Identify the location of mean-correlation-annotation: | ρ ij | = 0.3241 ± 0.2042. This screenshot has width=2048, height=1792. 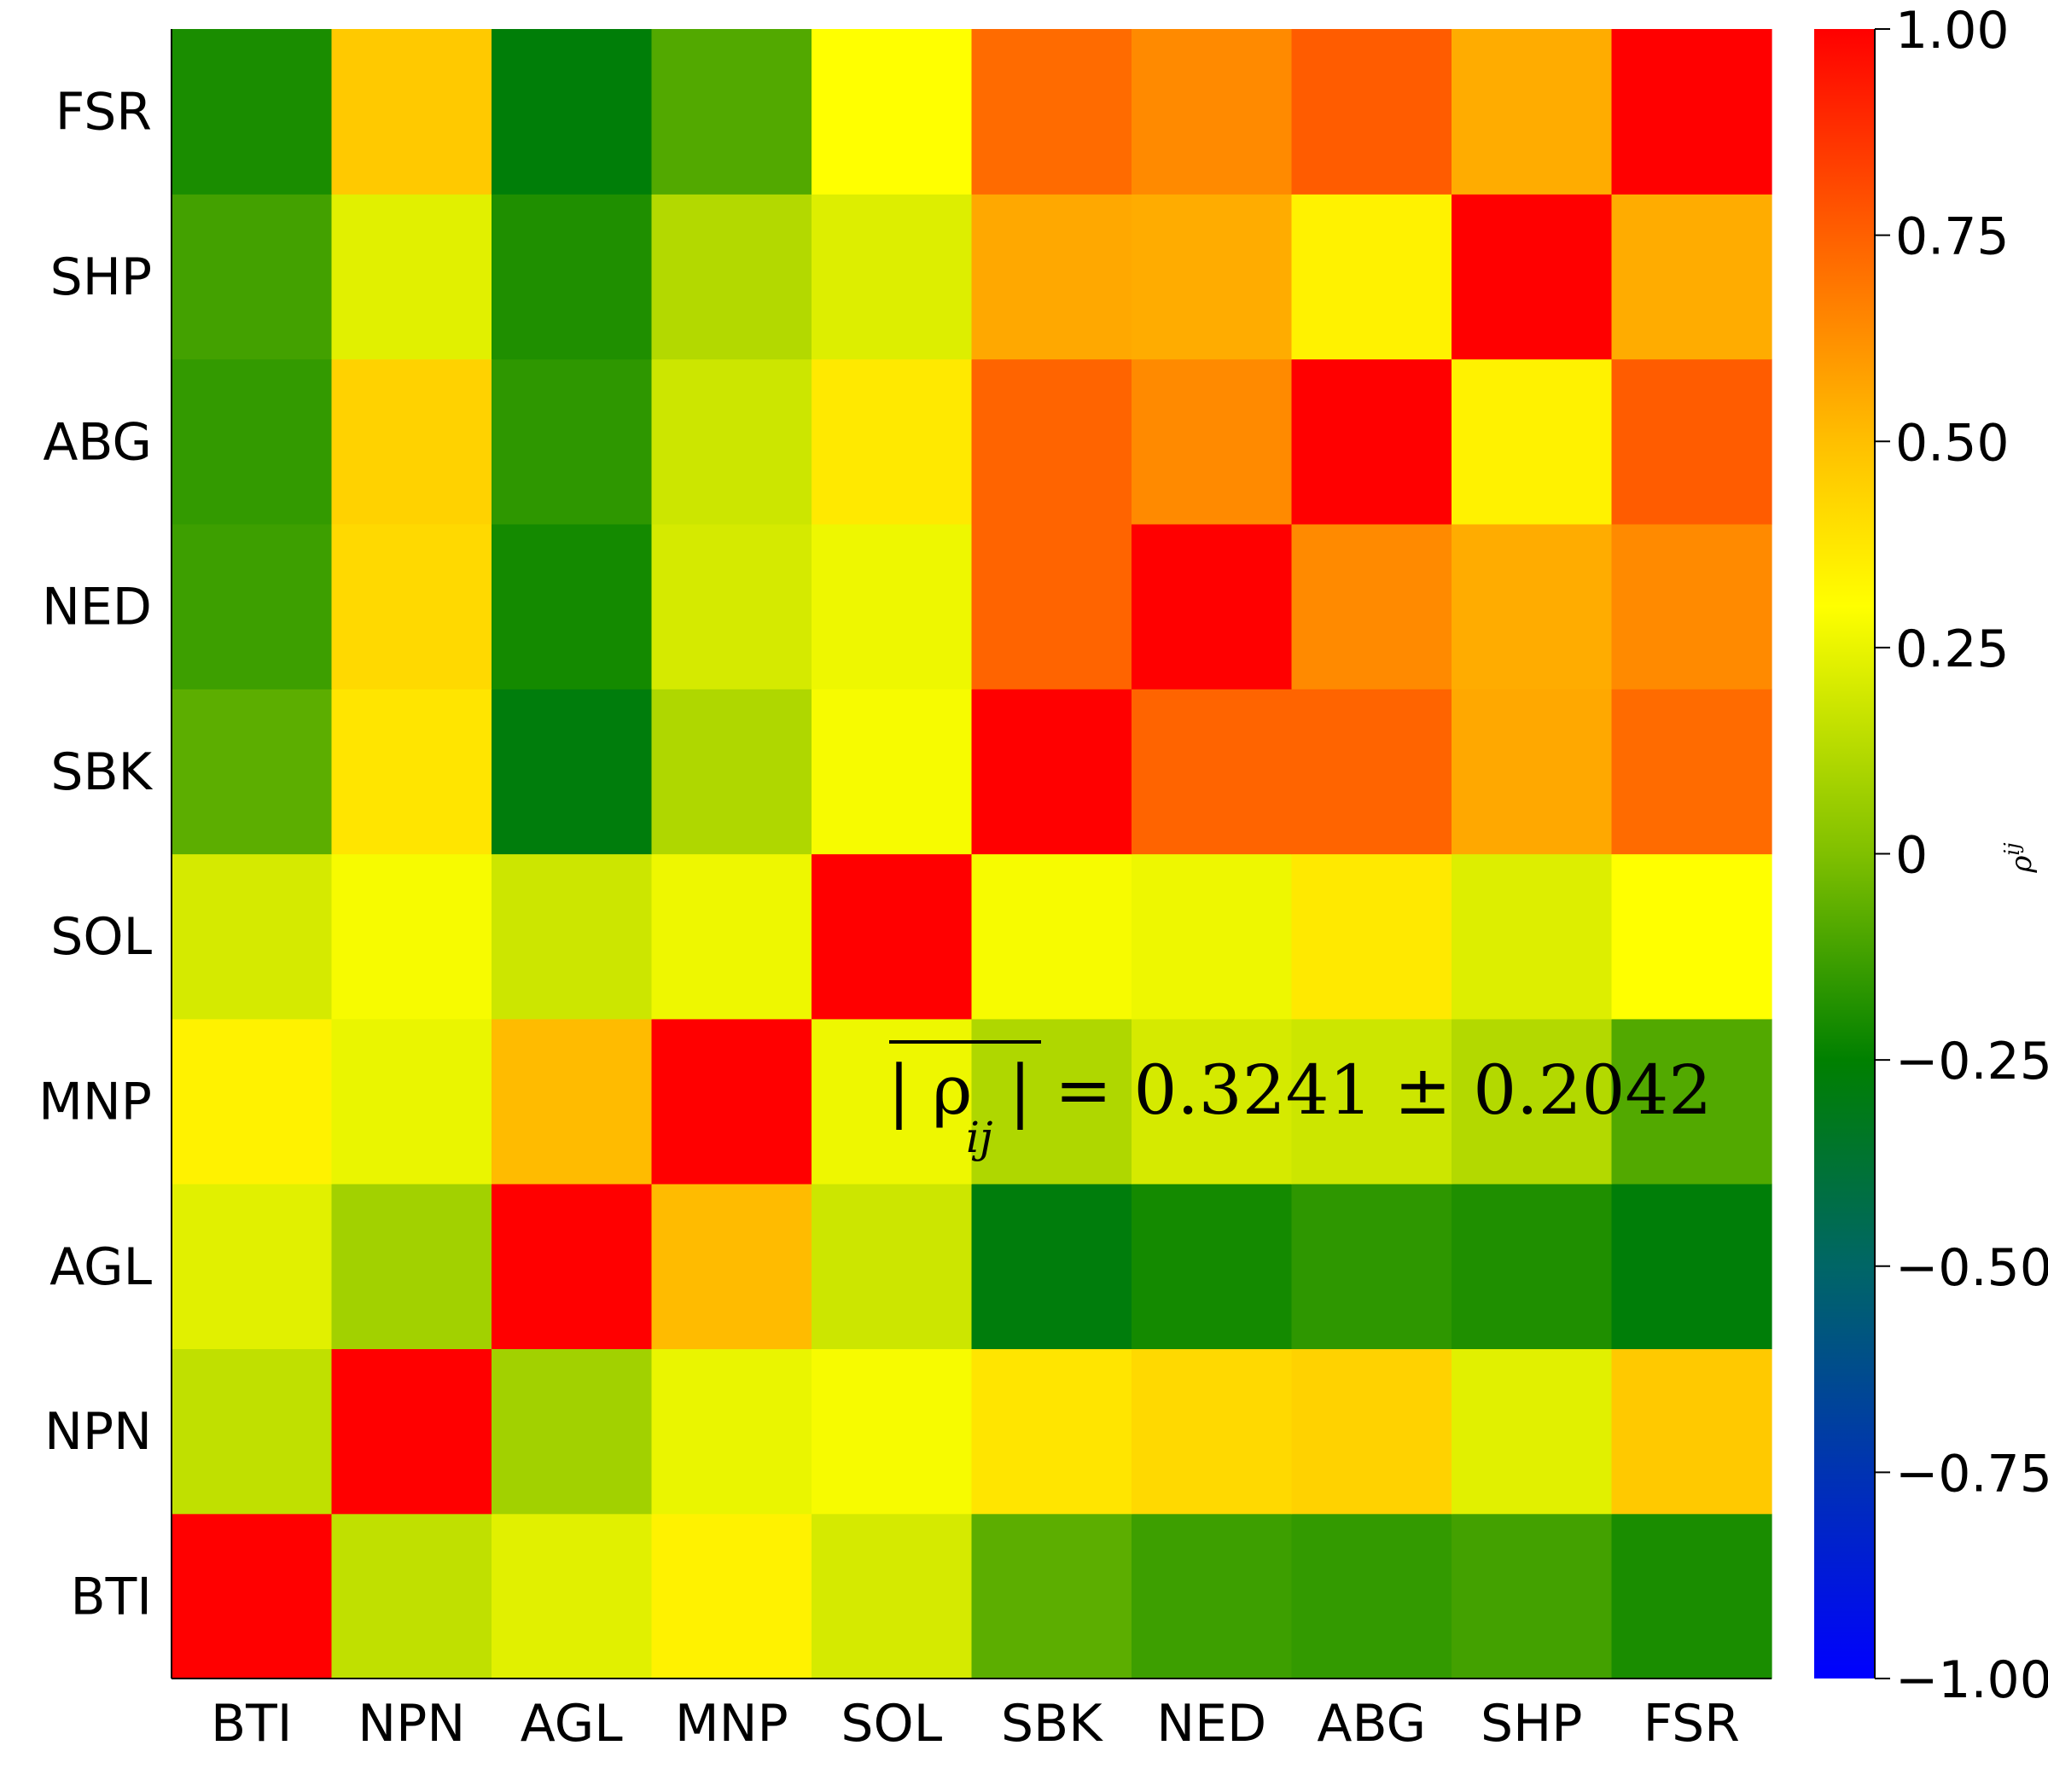
(1299, 1101).